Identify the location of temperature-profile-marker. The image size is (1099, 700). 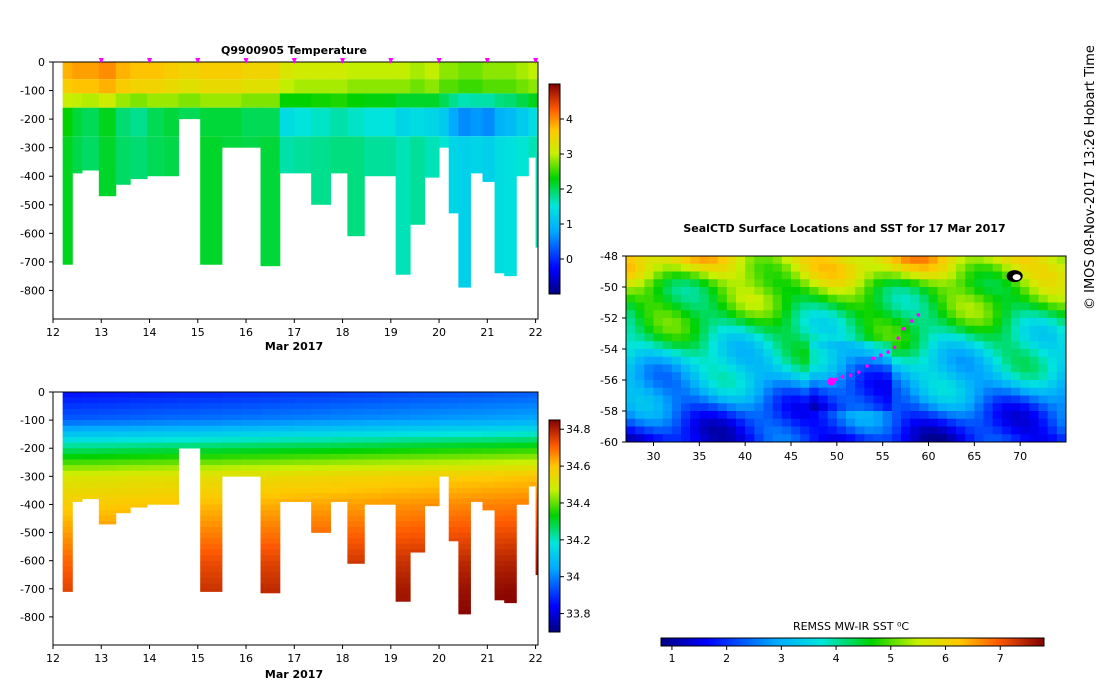
(391, 61).